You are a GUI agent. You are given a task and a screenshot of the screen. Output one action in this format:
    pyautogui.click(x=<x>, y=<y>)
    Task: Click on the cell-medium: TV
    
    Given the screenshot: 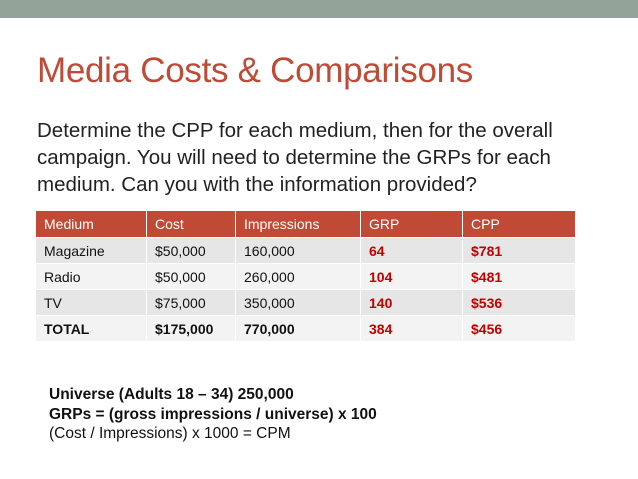 What is the action you would take?
    pyautogui.click(x=91, y=303)
    